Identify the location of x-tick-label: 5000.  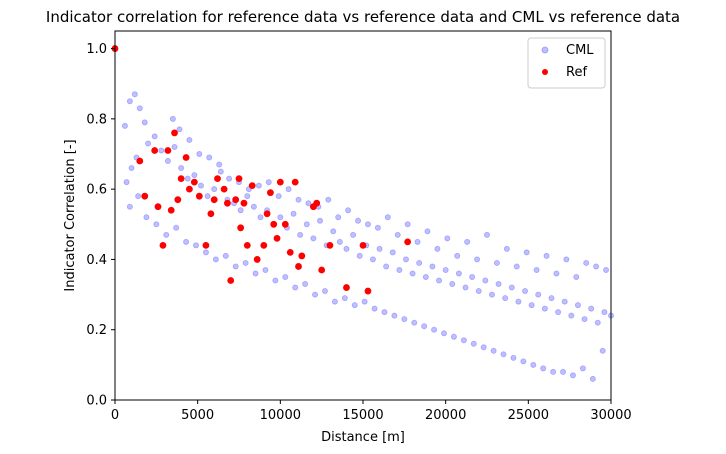
(197, 415).